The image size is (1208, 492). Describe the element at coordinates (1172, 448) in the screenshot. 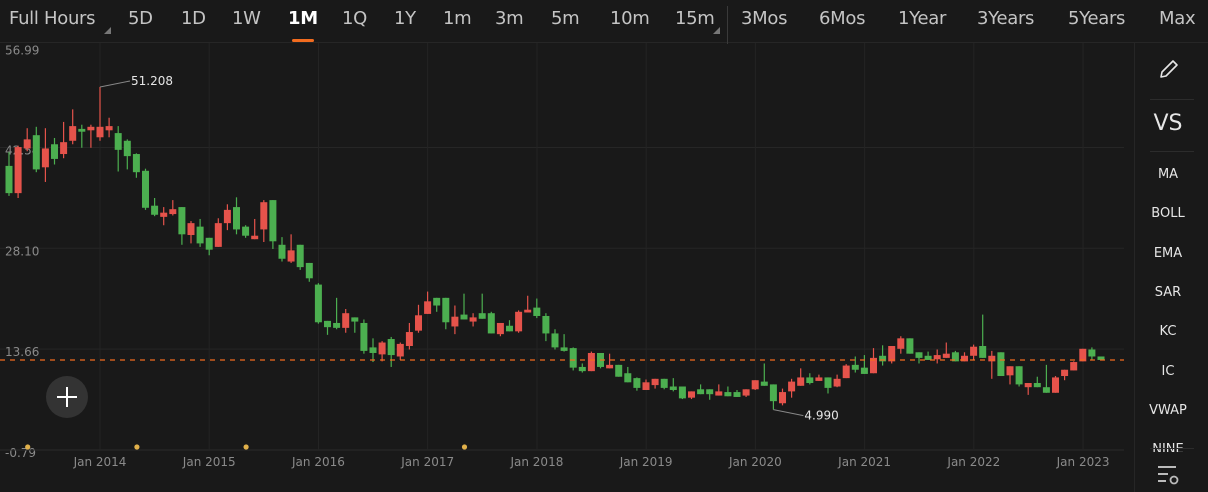

I see `divider` at that location.